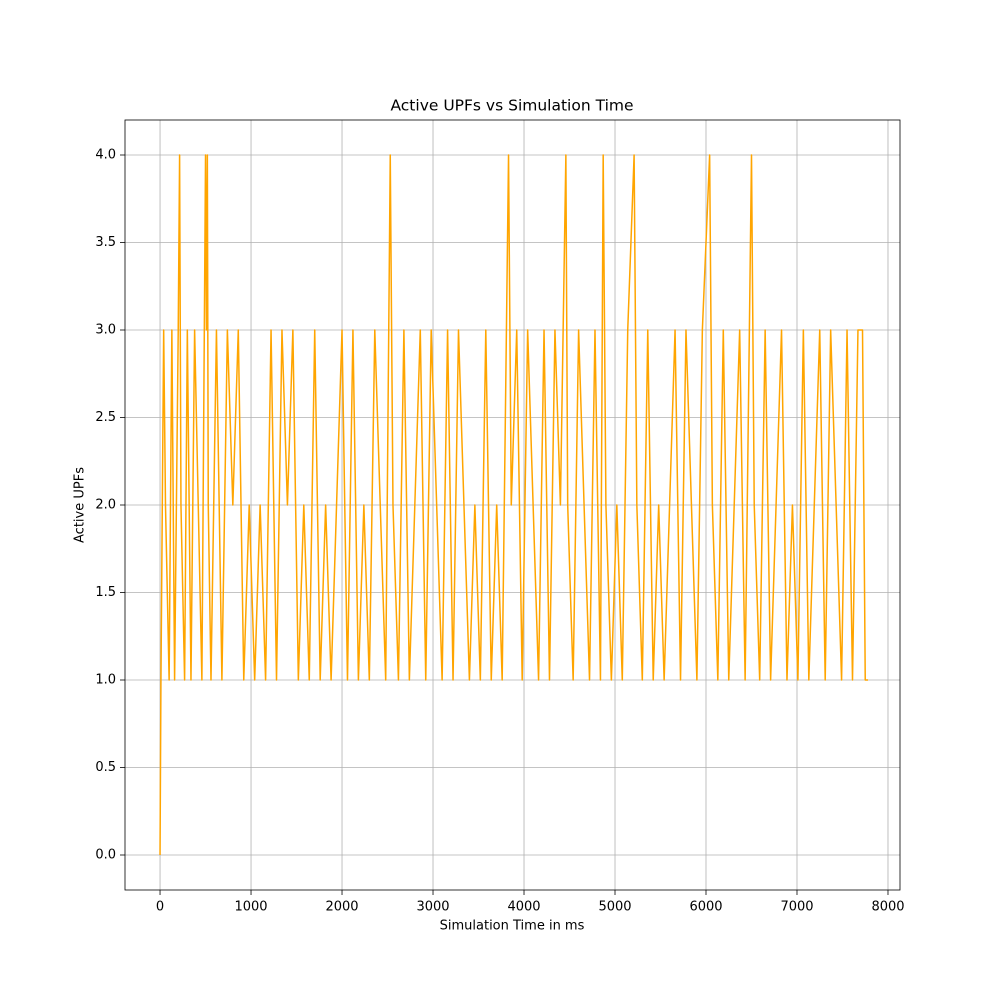 This screenshot has width=1000, height=1000. I want to click on y-tick-label: 2.0, so click(105, 505).